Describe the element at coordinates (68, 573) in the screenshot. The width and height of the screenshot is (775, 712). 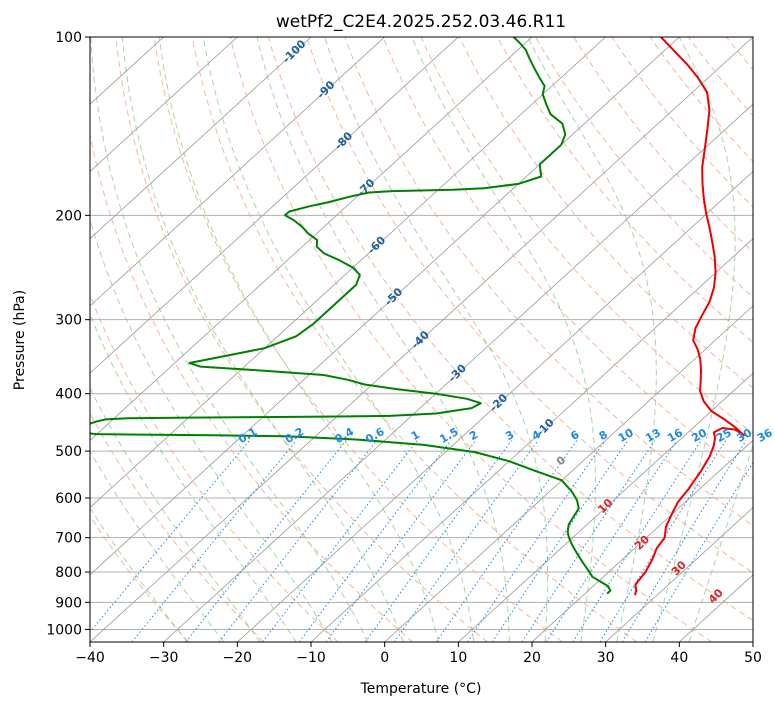
I see `y-tick-label: 800` at that location.